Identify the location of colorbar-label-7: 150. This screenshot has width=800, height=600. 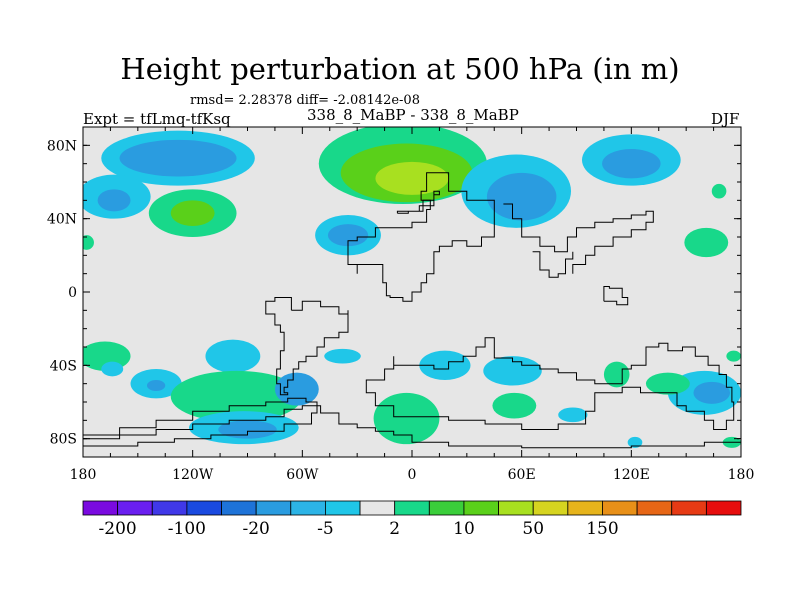
(602, 529).